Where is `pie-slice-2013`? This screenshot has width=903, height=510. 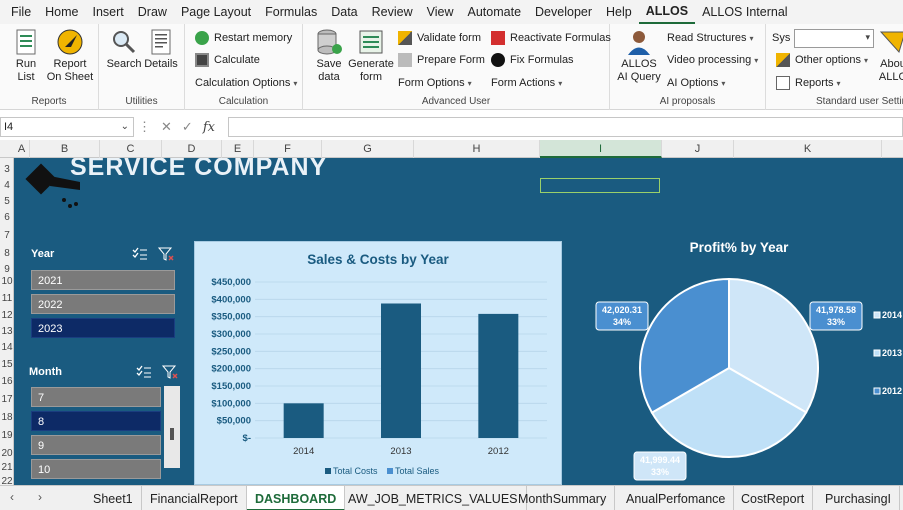
pie-slice-2013 is located at coordinates (729, 412).